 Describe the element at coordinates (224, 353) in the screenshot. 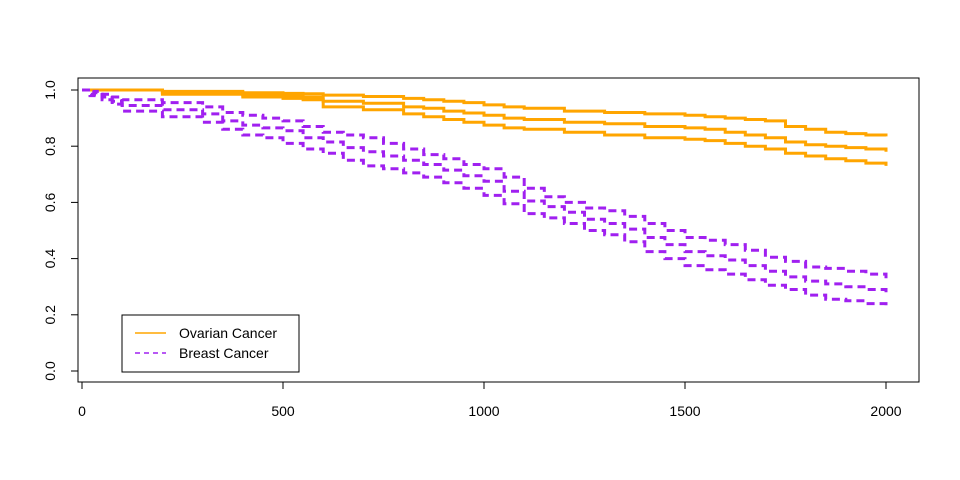

I see `legend-label-breast: Breast Cancer` at that location.